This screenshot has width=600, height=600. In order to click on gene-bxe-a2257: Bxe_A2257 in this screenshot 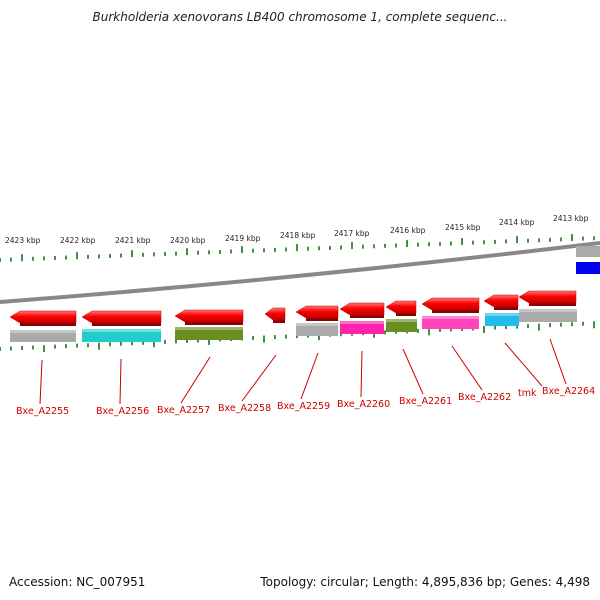, I will do `click(200, 362)`.